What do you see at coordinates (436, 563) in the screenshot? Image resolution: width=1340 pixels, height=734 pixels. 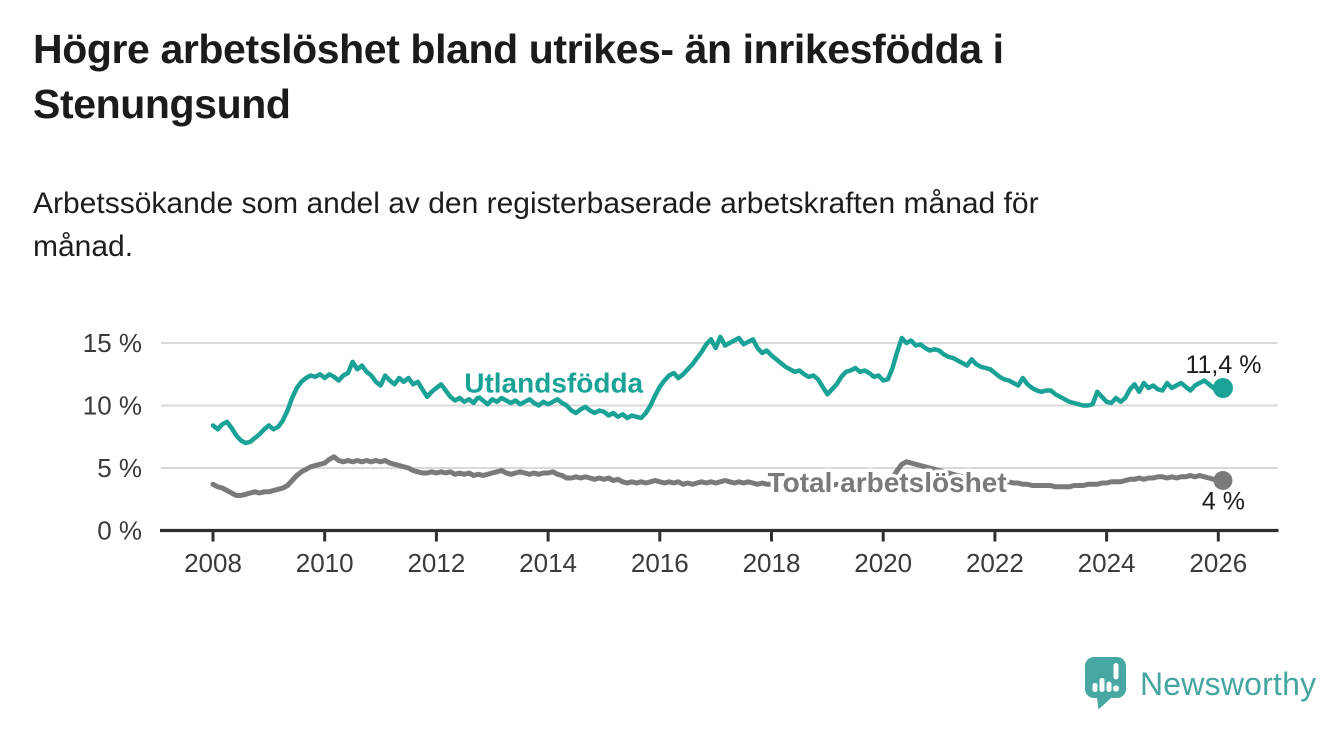 I see `x-tick-label: 2012` at bounding box center [436, 563].